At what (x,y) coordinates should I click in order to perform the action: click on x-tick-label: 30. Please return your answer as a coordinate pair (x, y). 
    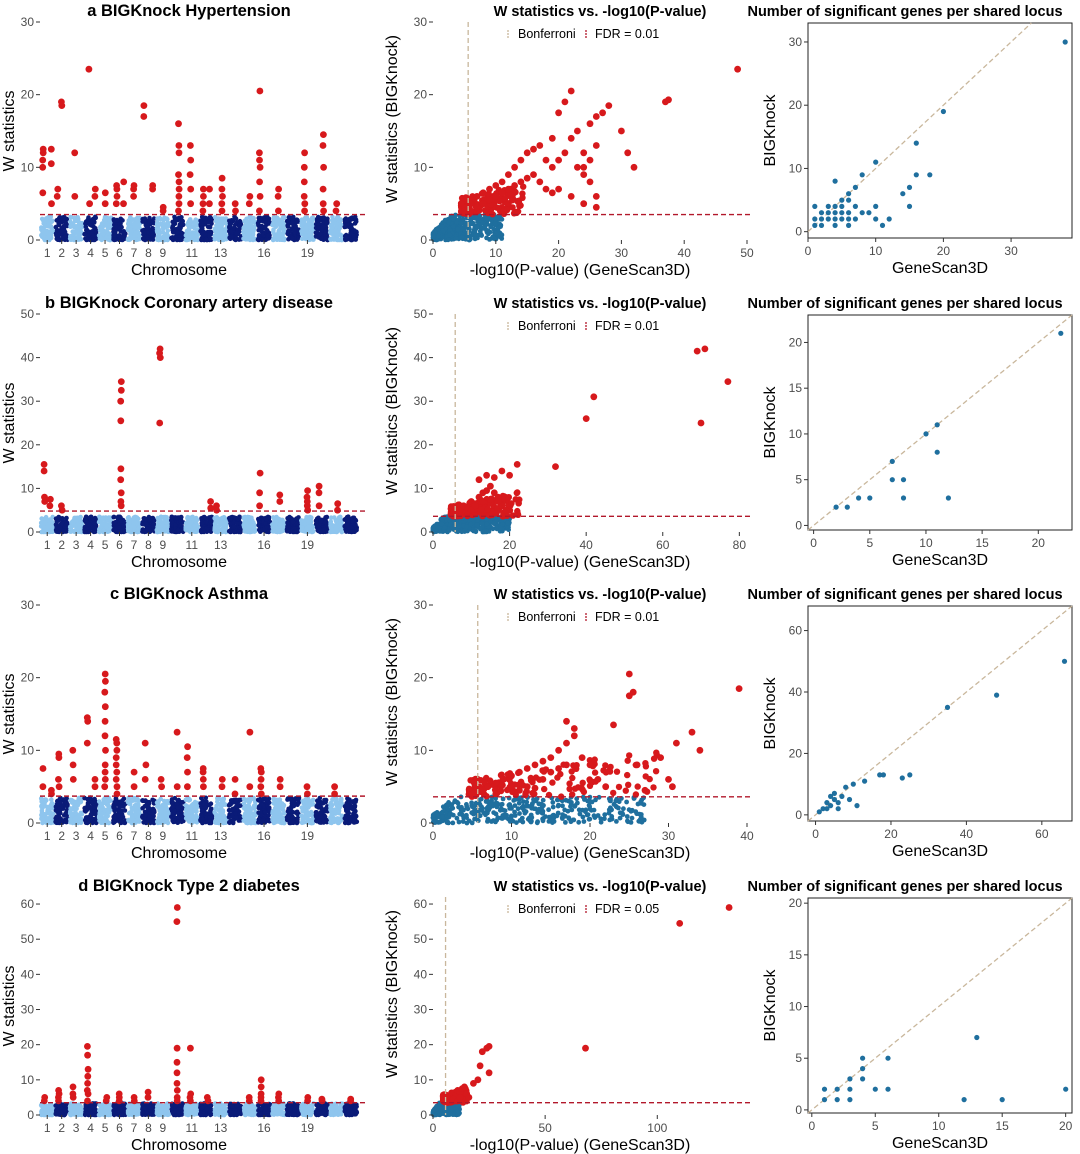
    Looking at the image, I should click on (1011, 251).